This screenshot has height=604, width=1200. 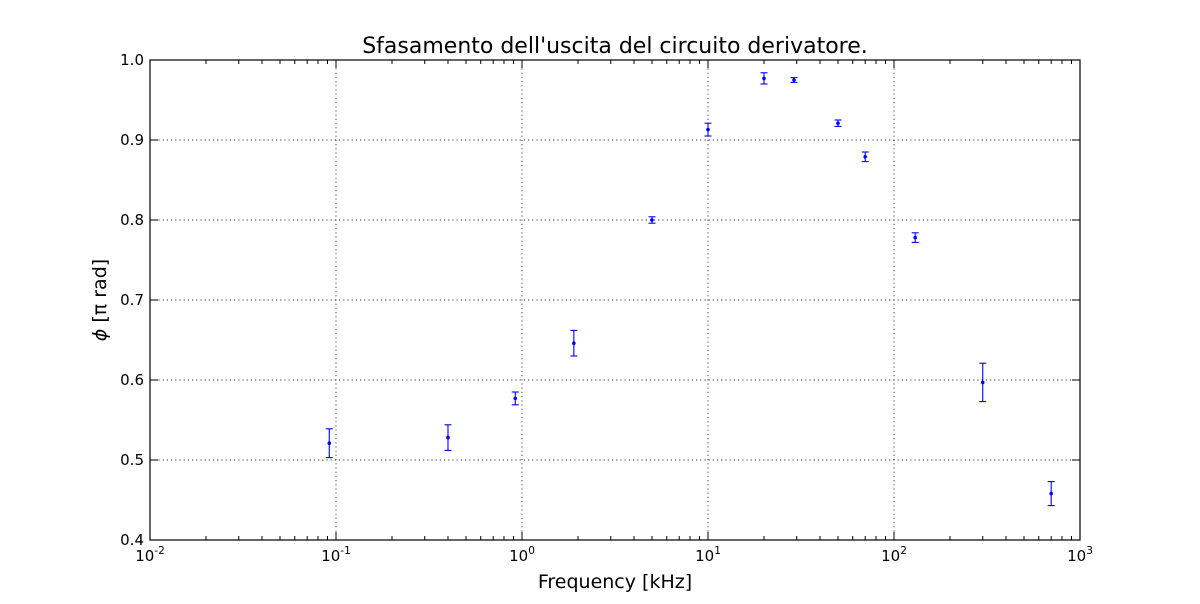 I want to click on y-axis-label: ϕ [π rad], so click(x=100, y=300).